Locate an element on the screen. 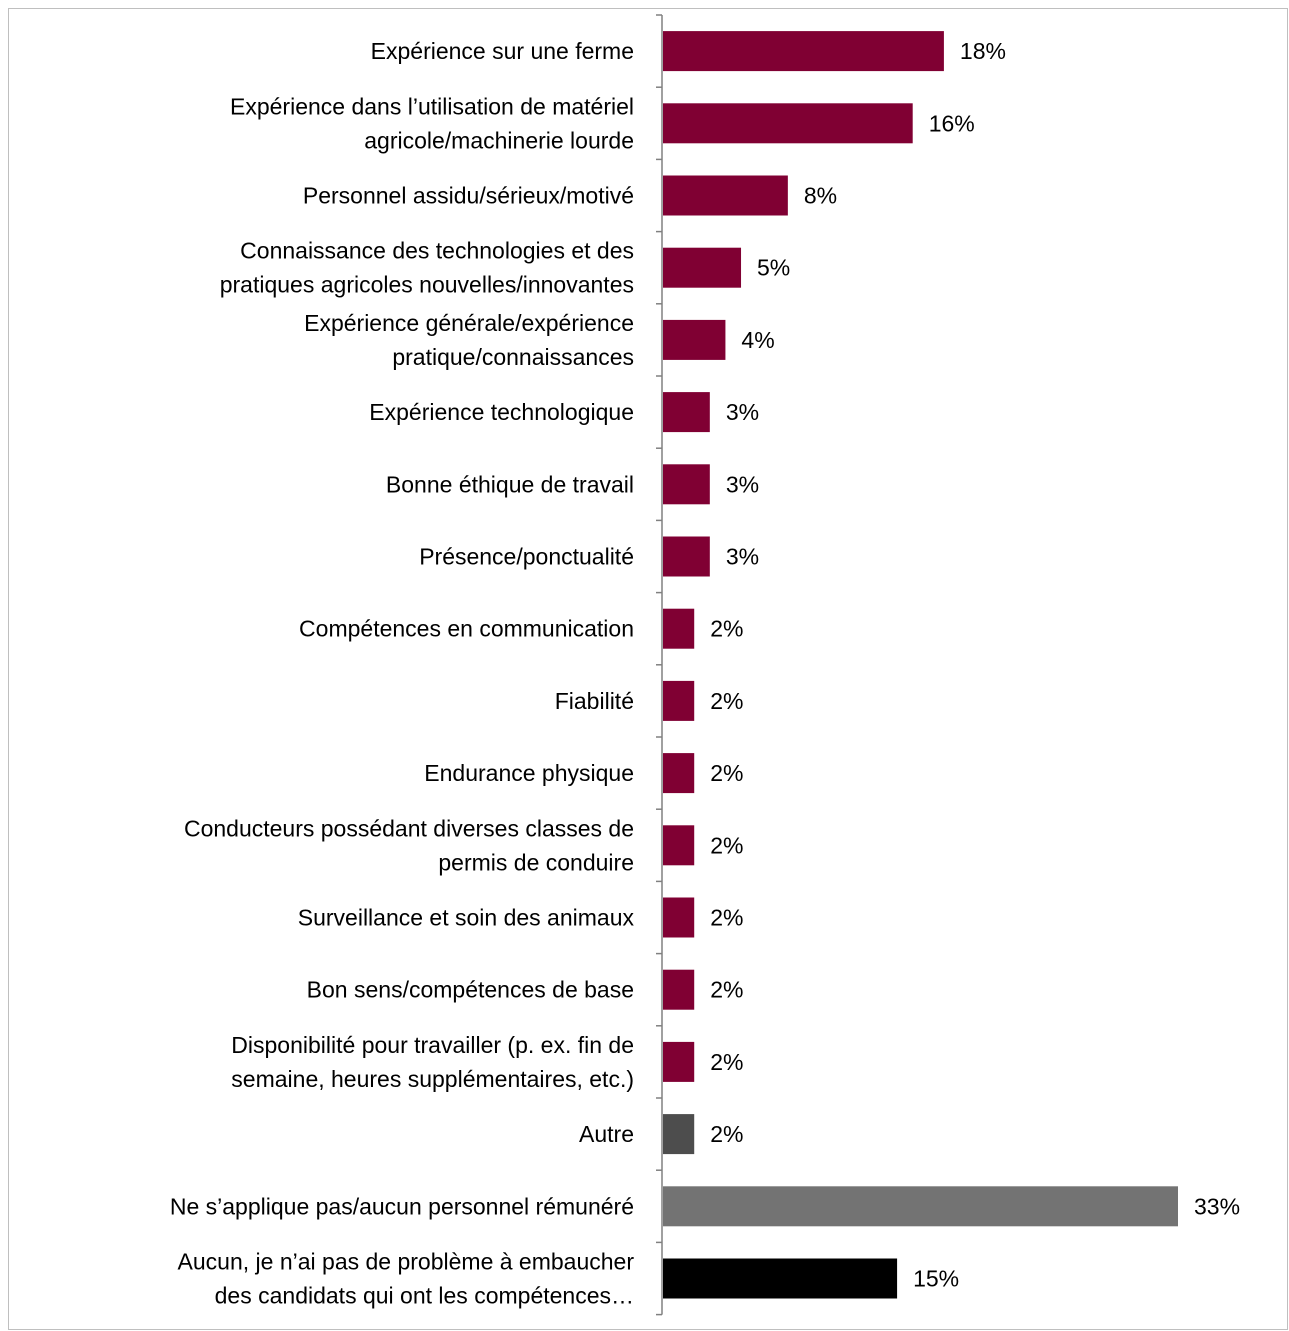 The image size is (1289, 1331). category-label: Compétences en communication is located at coordinates (466, 629).